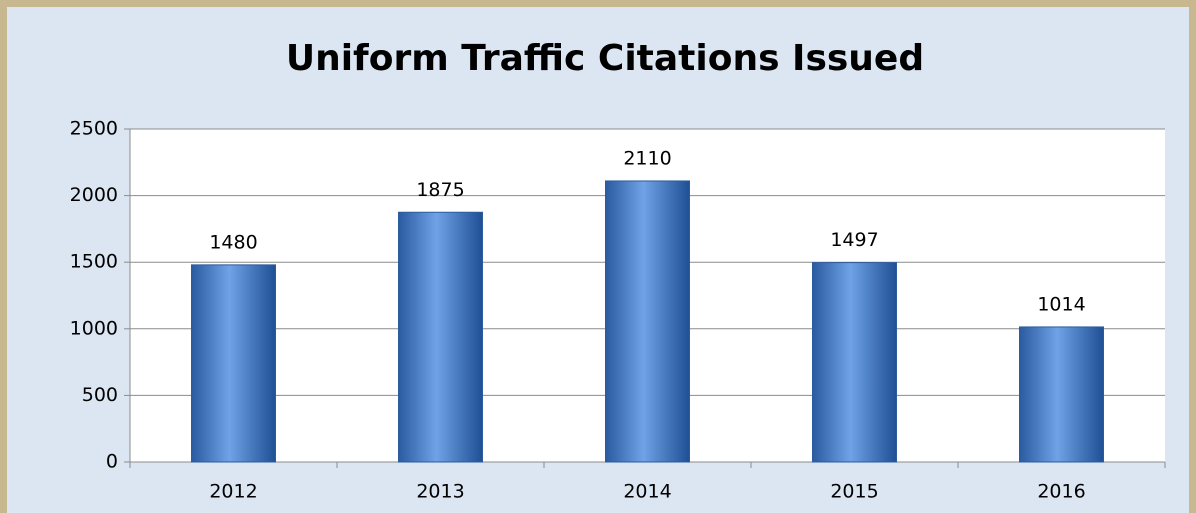 The width and height of the screenshot is (1196, 513). I want to click on y-tick-label: 500, so click(100, 395).